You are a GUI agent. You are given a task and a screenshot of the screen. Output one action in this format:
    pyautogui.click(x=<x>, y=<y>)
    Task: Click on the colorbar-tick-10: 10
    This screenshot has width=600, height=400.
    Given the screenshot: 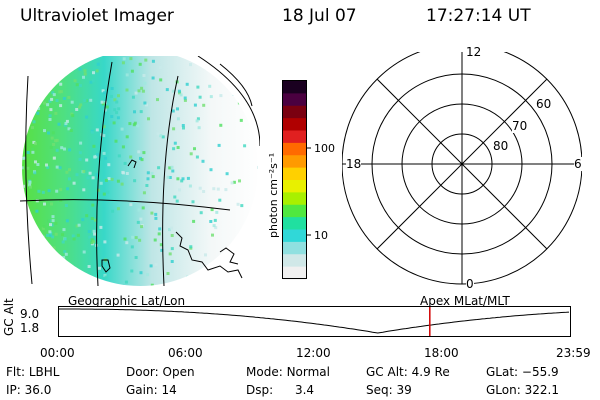 What is the action you would take?
    pyautogui.click(x=321, y=235)
    